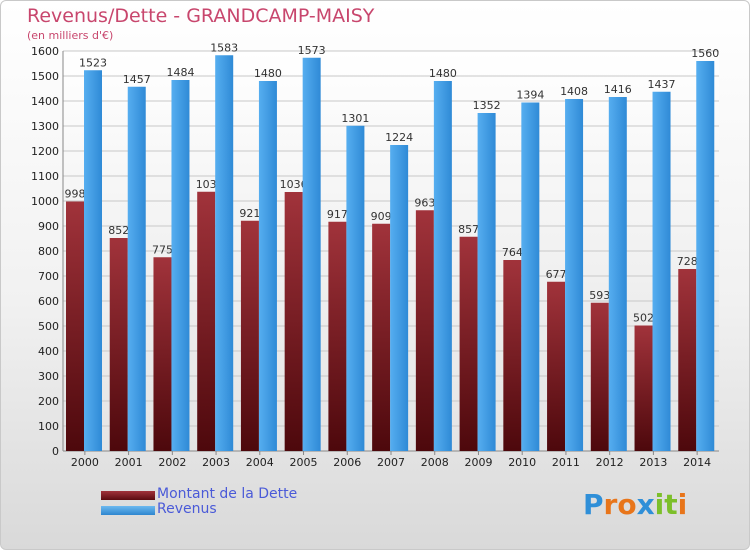  I want to click on data-label-revenus: 1301, so click(355, 118).